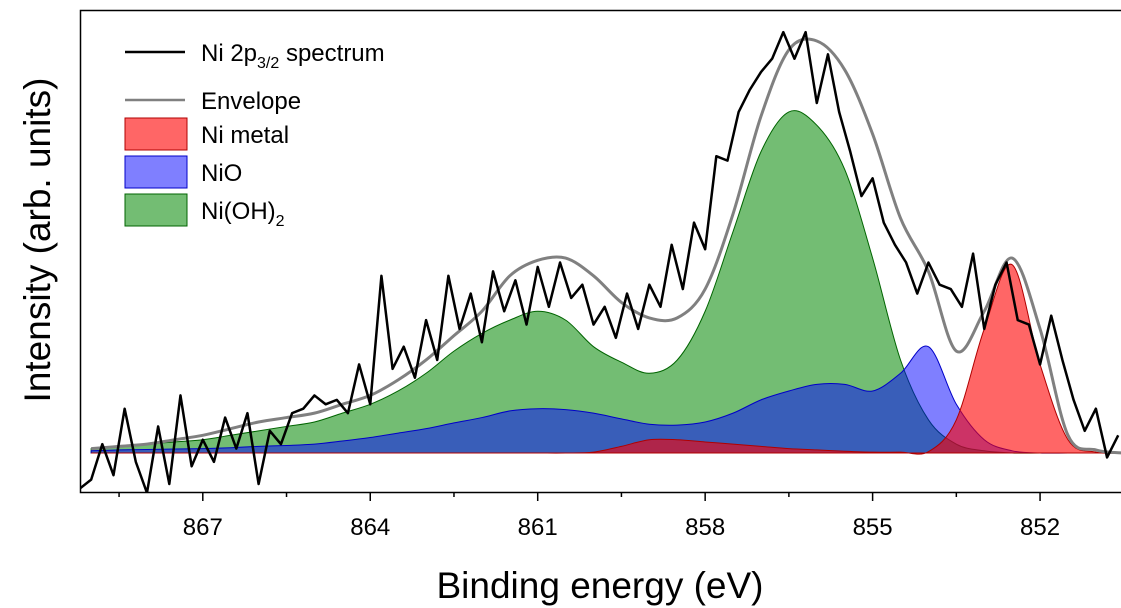 Image resolution: width=1121 pixels, height=608 pixels. Describe the element at coordinates (238, 211) in the screenshot. I see `legend-text-part: Ni(OH)` at that location.